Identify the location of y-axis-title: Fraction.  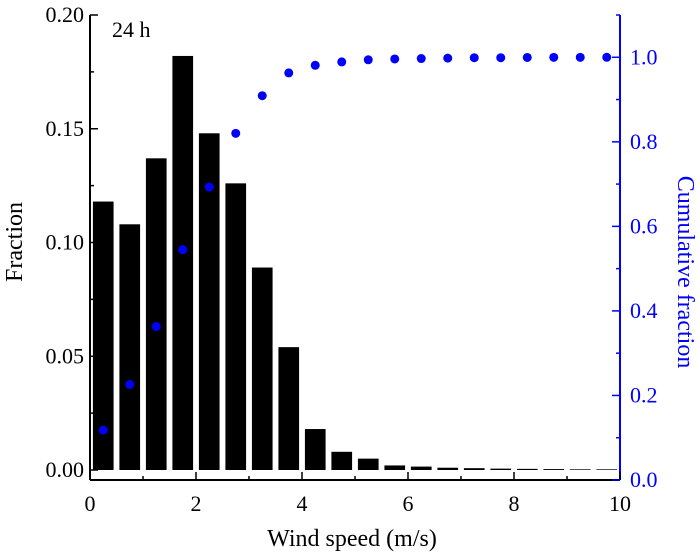
(15, 242).